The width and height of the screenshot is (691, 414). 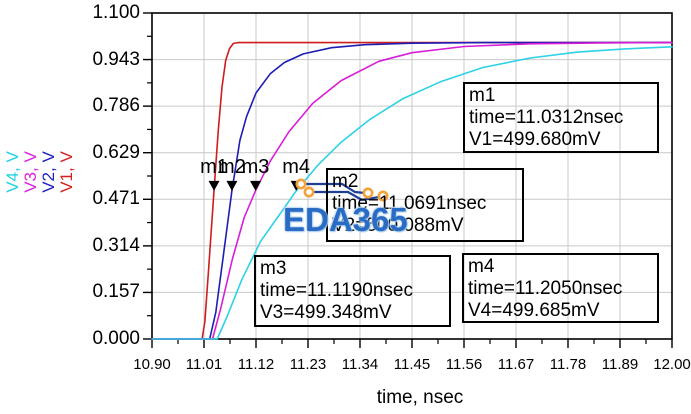 I want to click on marker-readout-time: time=11.1190nsec, so click(x=336, y=290).